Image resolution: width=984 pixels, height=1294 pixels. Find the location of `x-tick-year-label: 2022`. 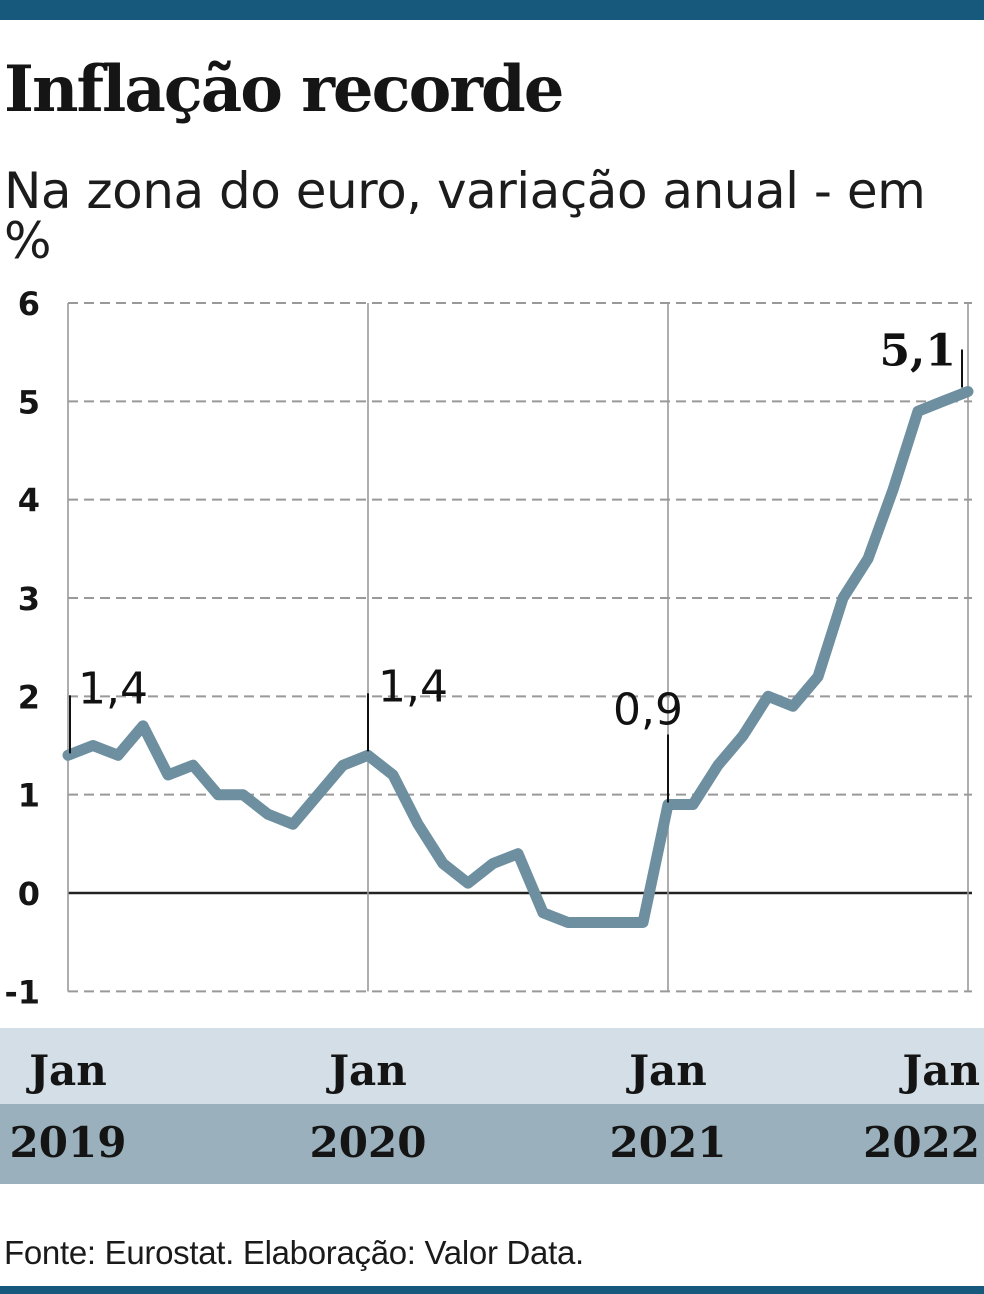

x-tick-year-label: 2022 is located at coordinates (921, 1142).